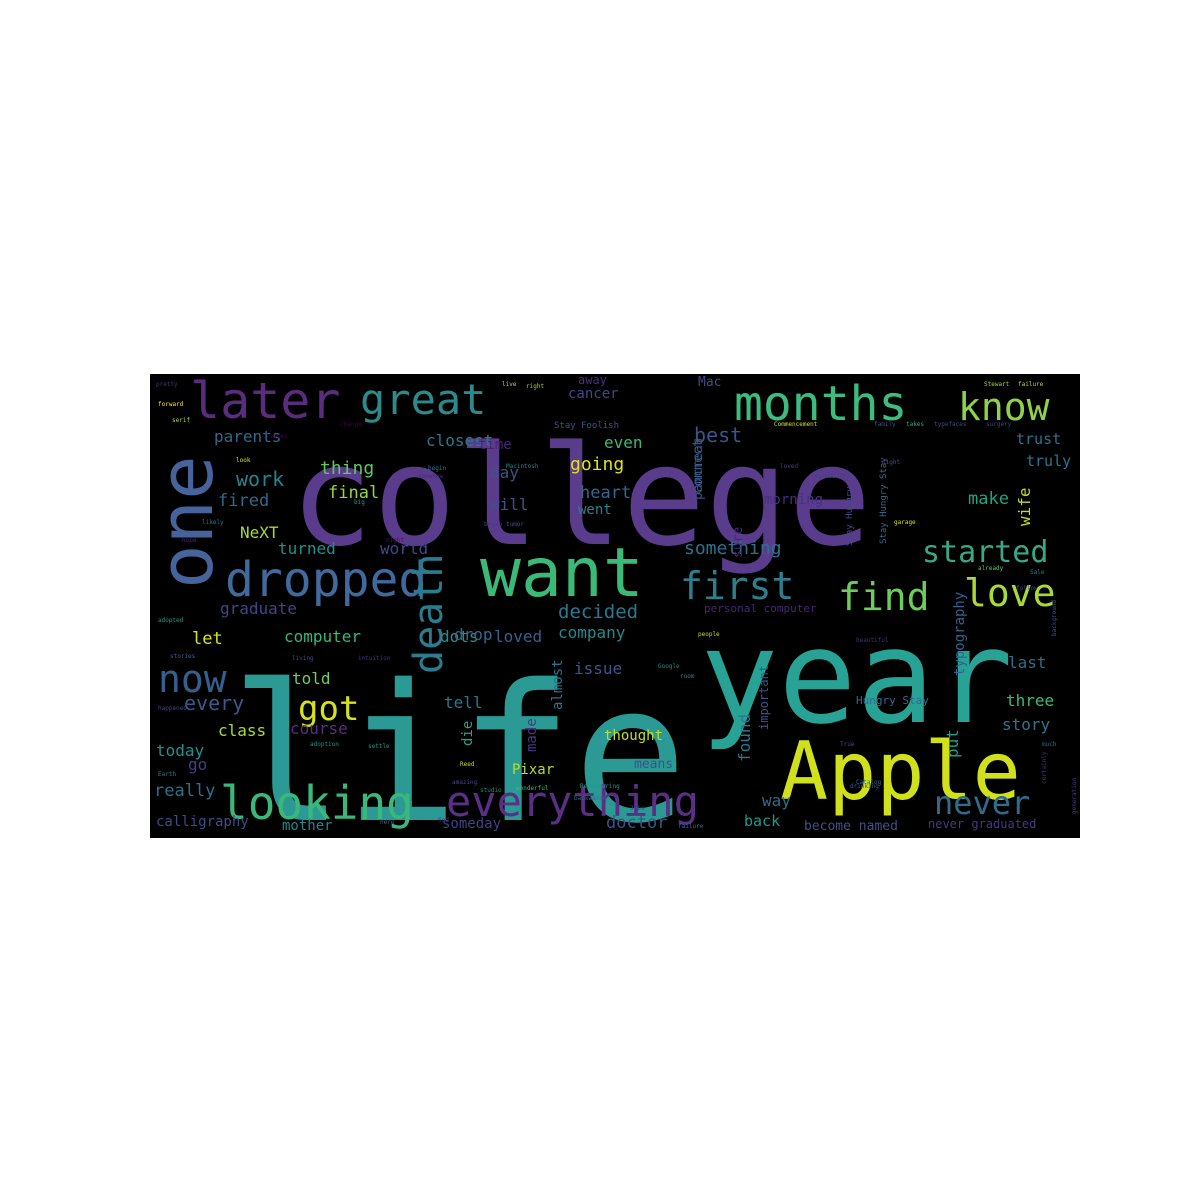 This screenshot has width=1200, height=1200. I want to click on word-company: company, so click(592, 632).